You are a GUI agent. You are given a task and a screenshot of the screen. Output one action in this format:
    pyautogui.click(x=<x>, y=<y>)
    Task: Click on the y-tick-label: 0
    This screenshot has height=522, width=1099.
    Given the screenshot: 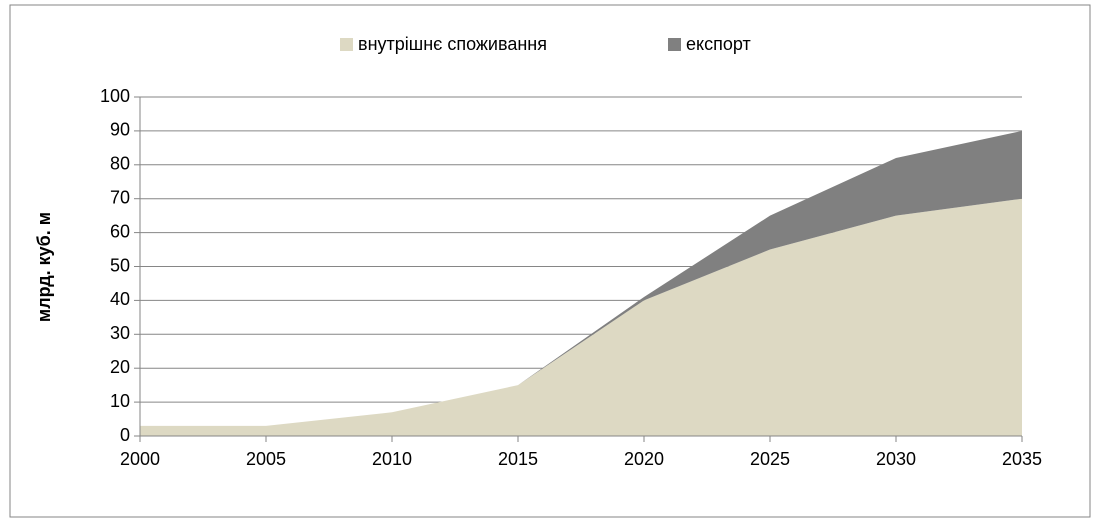 What is the action you would take?
    pyautogui.click(x=125, y=435)
    